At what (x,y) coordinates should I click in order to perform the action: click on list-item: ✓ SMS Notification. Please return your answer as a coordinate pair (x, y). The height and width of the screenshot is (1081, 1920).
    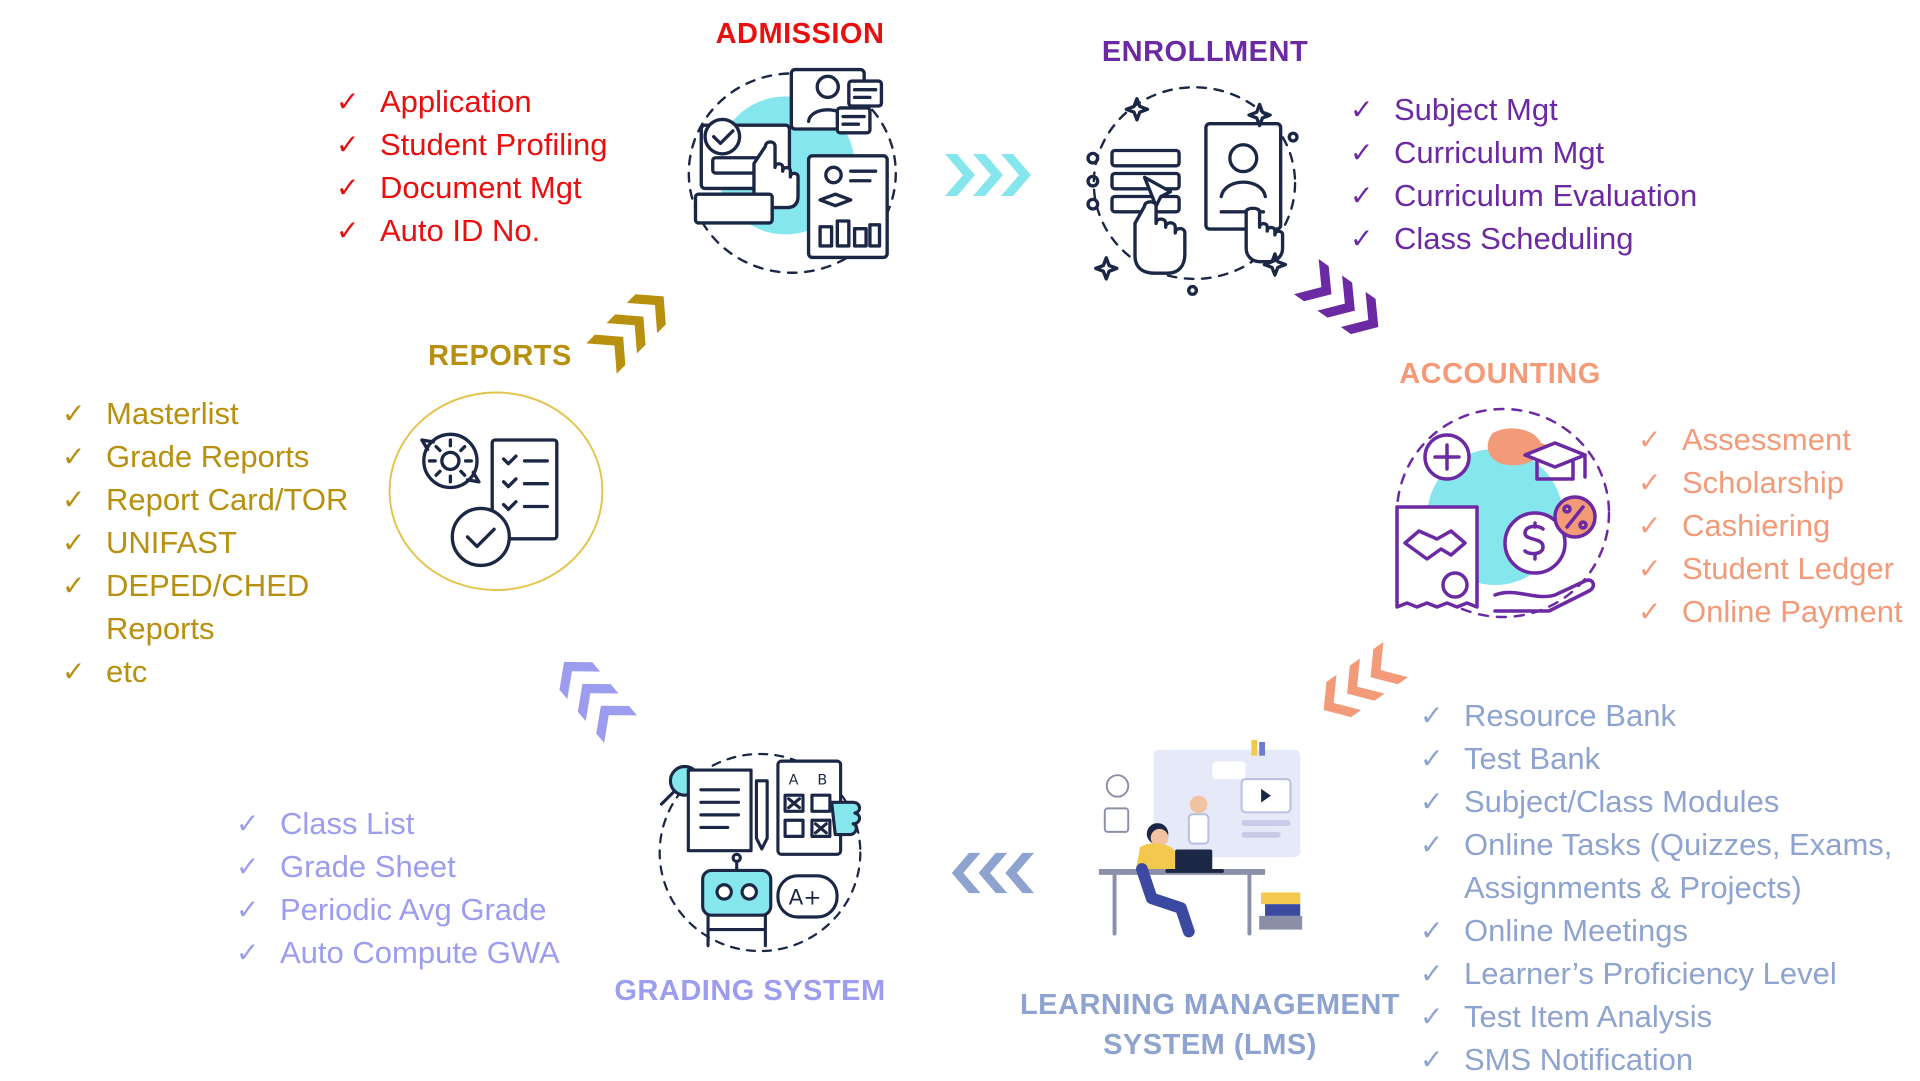
    Looking at the image, I should click on (1665, 1059).